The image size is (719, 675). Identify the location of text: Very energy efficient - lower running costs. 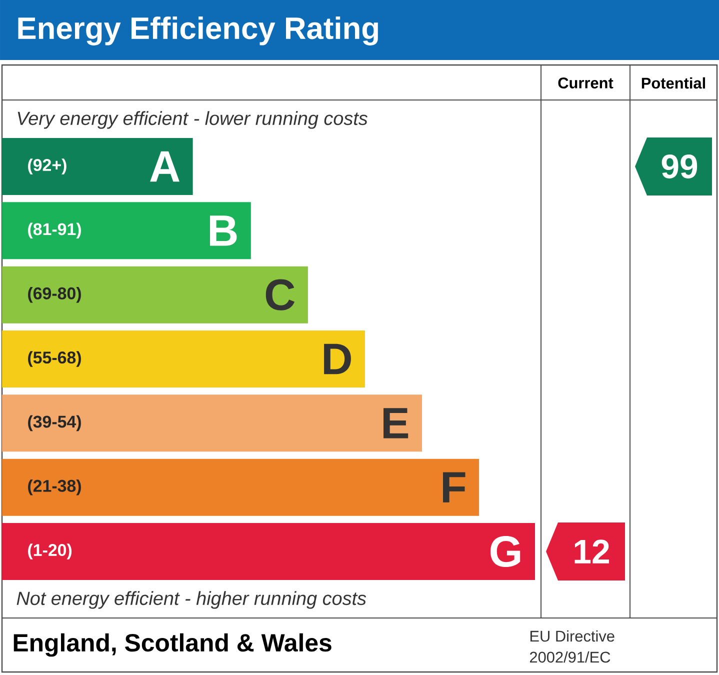
(193, 120).